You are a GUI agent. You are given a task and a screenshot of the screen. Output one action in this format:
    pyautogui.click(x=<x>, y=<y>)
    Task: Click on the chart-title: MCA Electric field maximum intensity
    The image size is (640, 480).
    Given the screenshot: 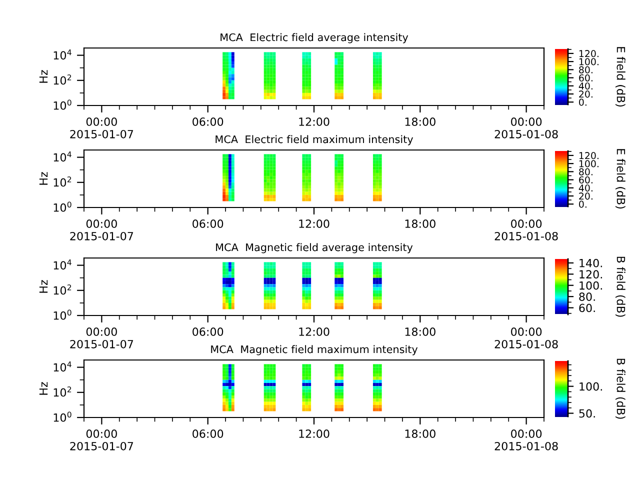 What is the action you would take?
    pyautogui.click(x=315, y=140)
    